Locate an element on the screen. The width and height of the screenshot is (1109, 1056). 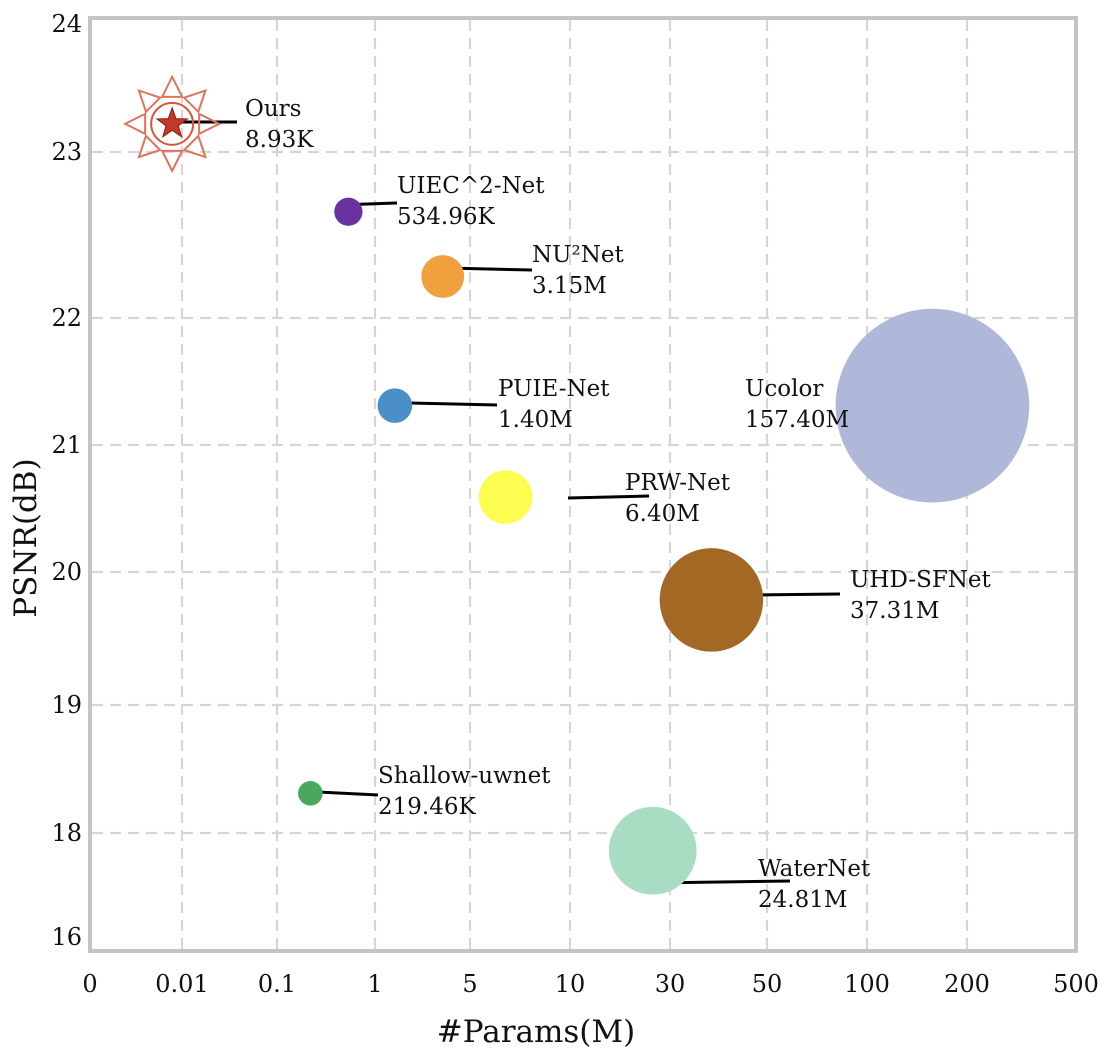
point-uiec-2-net-name-label: UIEC^2-Net is located at coordinates (471, 186).